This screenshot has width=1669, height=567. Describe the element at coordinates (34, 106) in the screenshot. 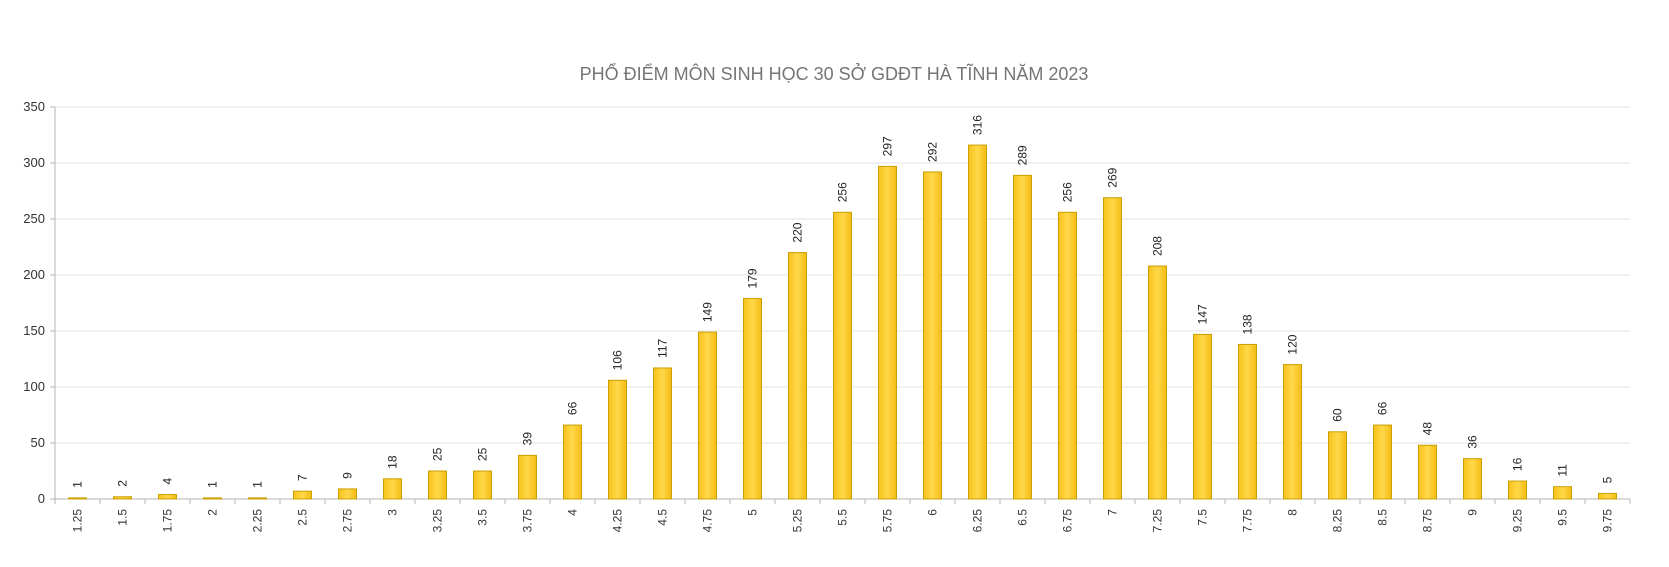

I see `y-tick-label: 350` at that location.